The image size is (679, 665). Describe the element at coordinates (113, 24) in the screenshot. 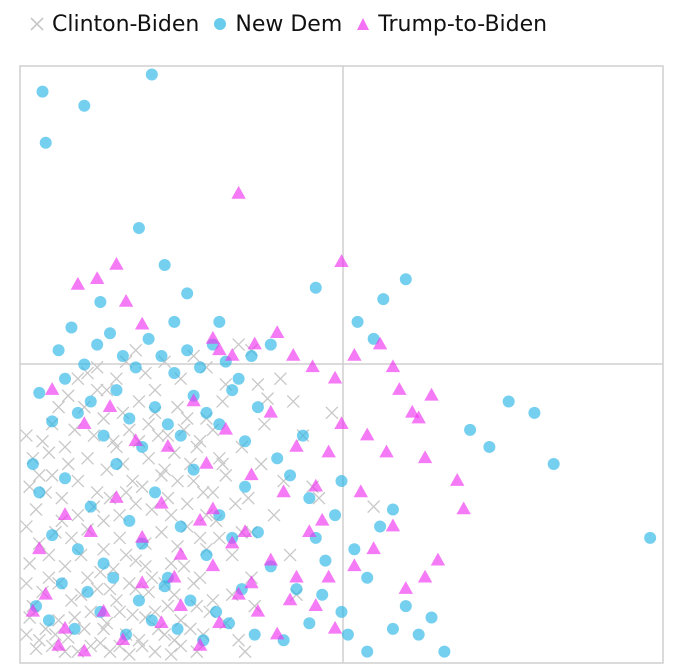

I see `legend-item-clinton-biden: Clinton-Biden` at that location.